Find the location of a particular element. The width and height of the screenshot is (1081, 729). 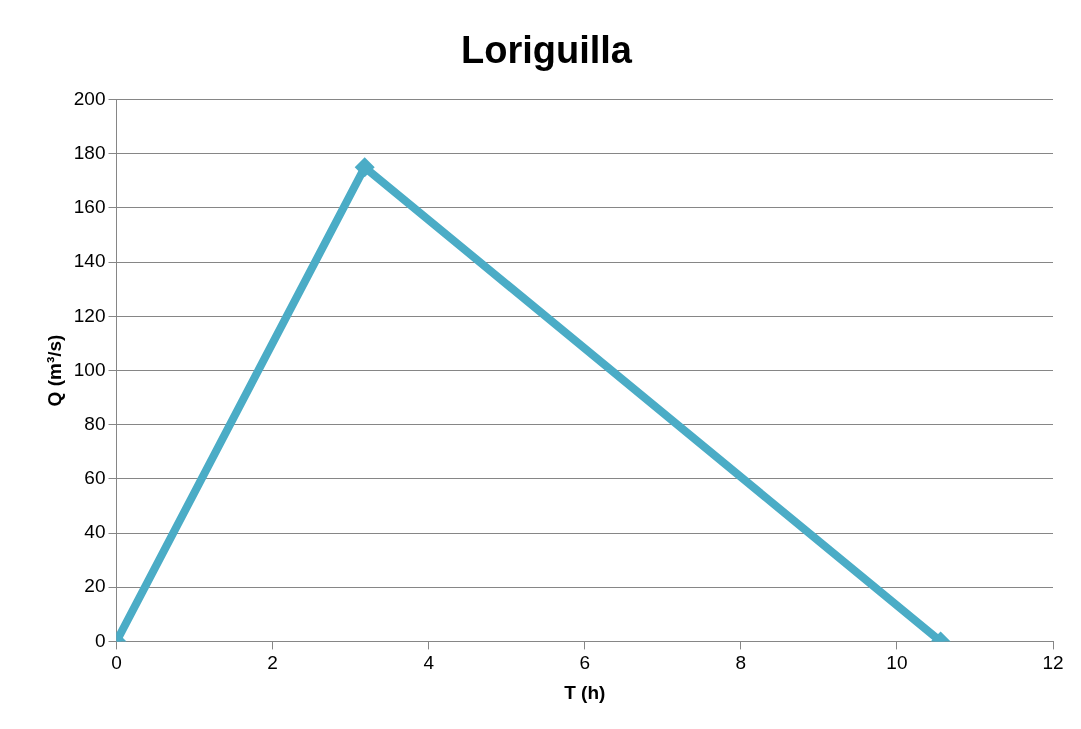

y-axis-title: Q (m³/s) is located at coordinates (54, 370).